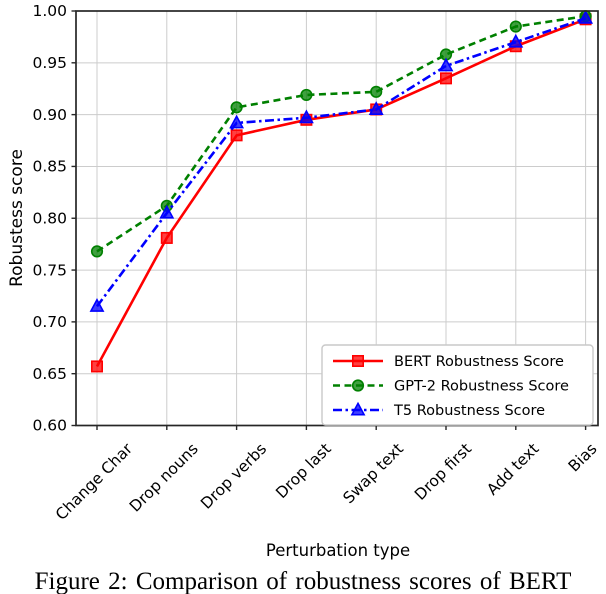 Image resolution: width=606 pixels, height=594 pixels. What do you see at coordinates (373, 473) in the screenshot?
I see `x-tick-label: Swap text` at bounding box center [373, 473].